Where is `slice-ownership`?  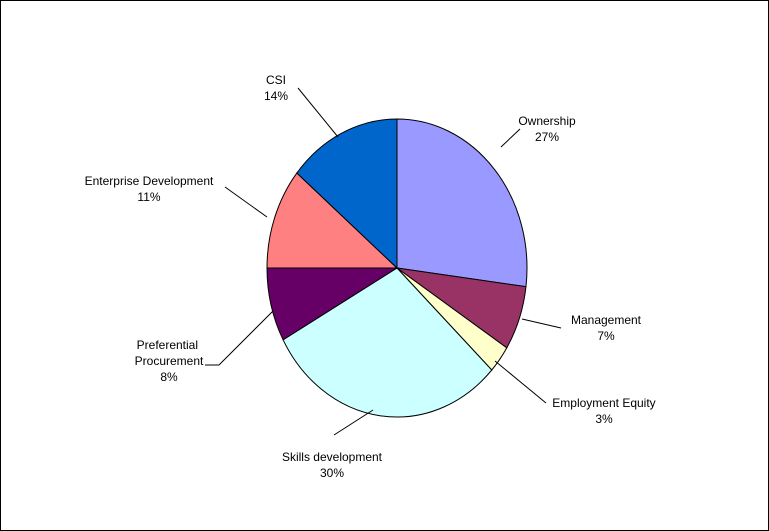
slice-ownership is located at coordinates (462, 203).